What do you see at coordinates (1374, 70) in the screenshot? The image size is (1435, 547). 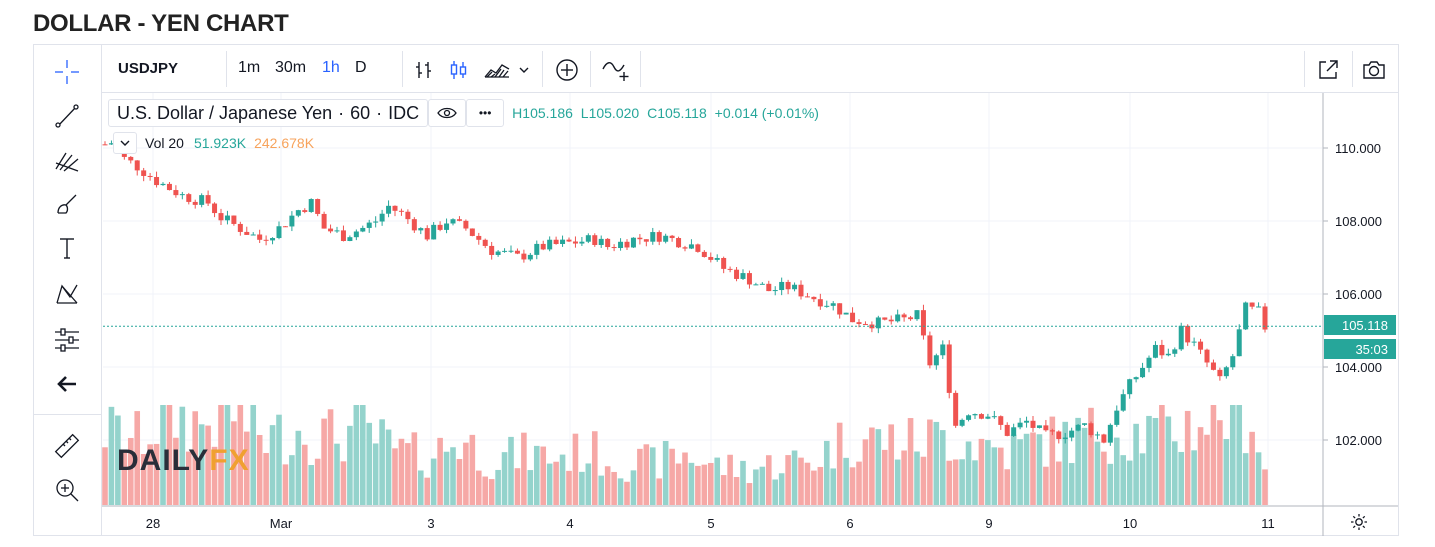 I see `camera-icon` at bounding box center [1374, 70].